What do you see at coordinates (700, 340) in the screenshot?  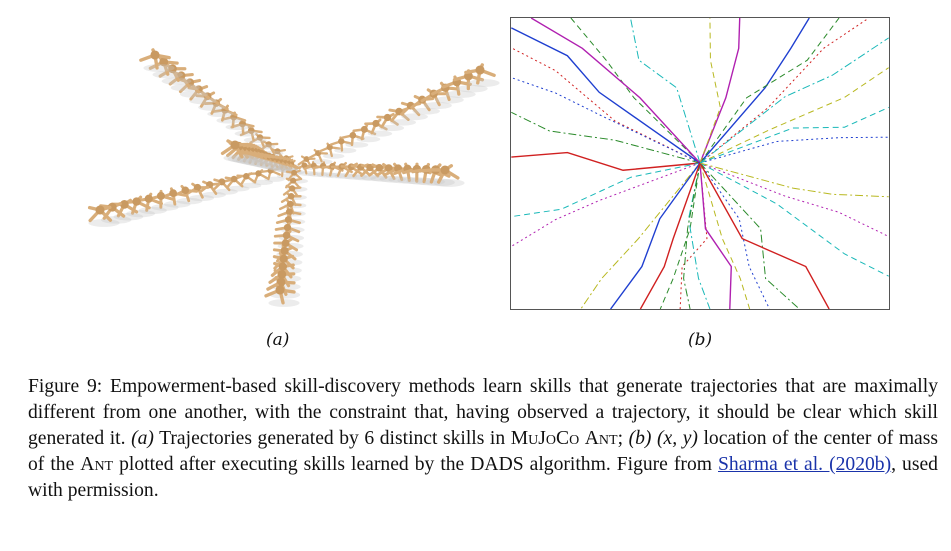 I see `subfigure-label-b: (b)` at bounding box center [700, 340].